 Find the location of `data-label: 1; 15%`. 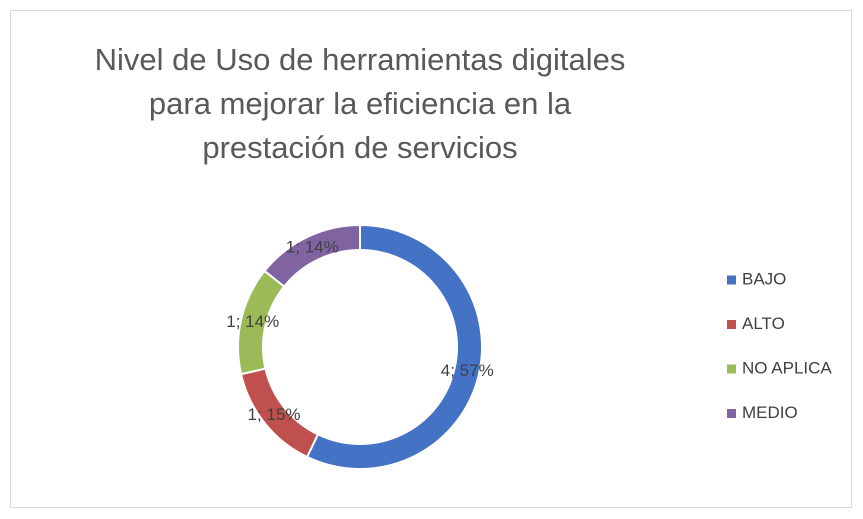

data-label: 1; 15% is located at coordinates (274, 414).